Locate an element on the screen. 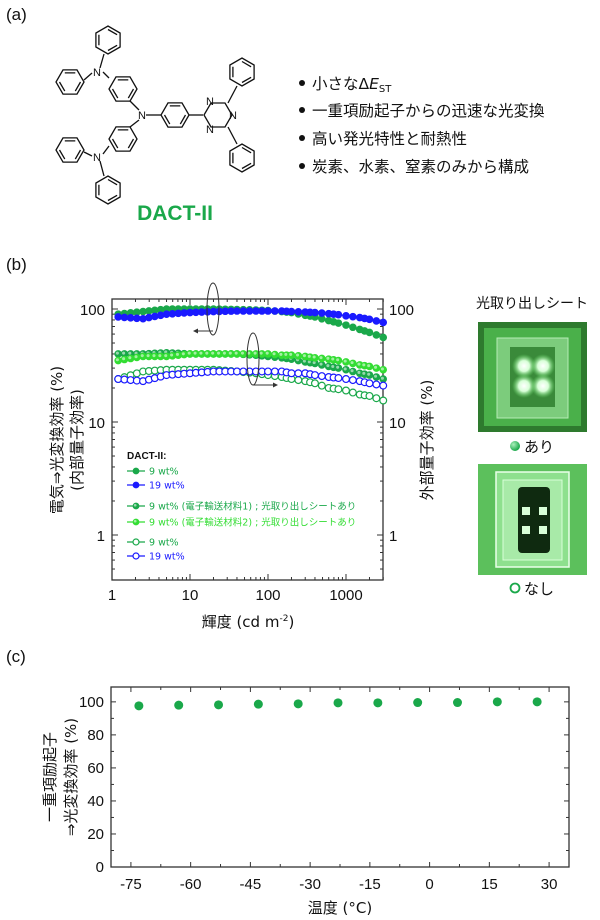 The height and width of the screenshot is (920, 600). carbazole-ring-lower-double-bonds is located at coordinates (123, 139).